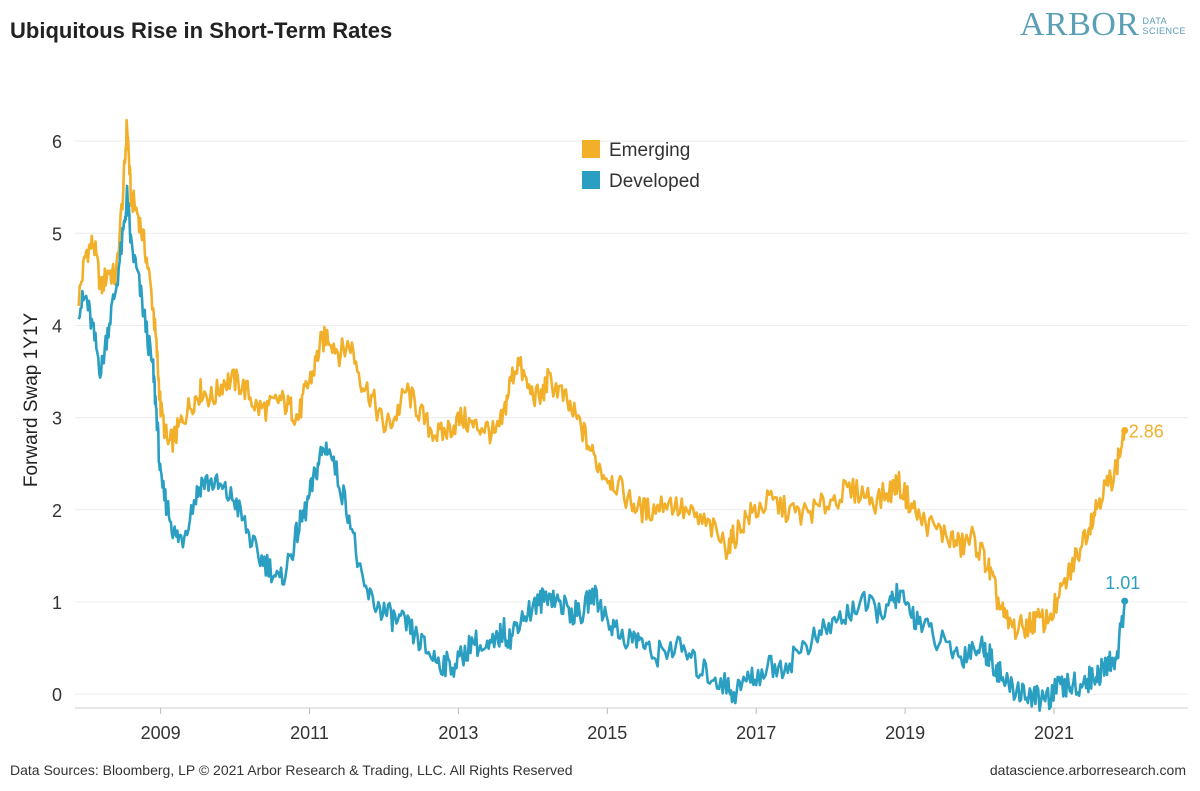  I want to click on end-label-emerging: 2.86, so click(1146, 432).